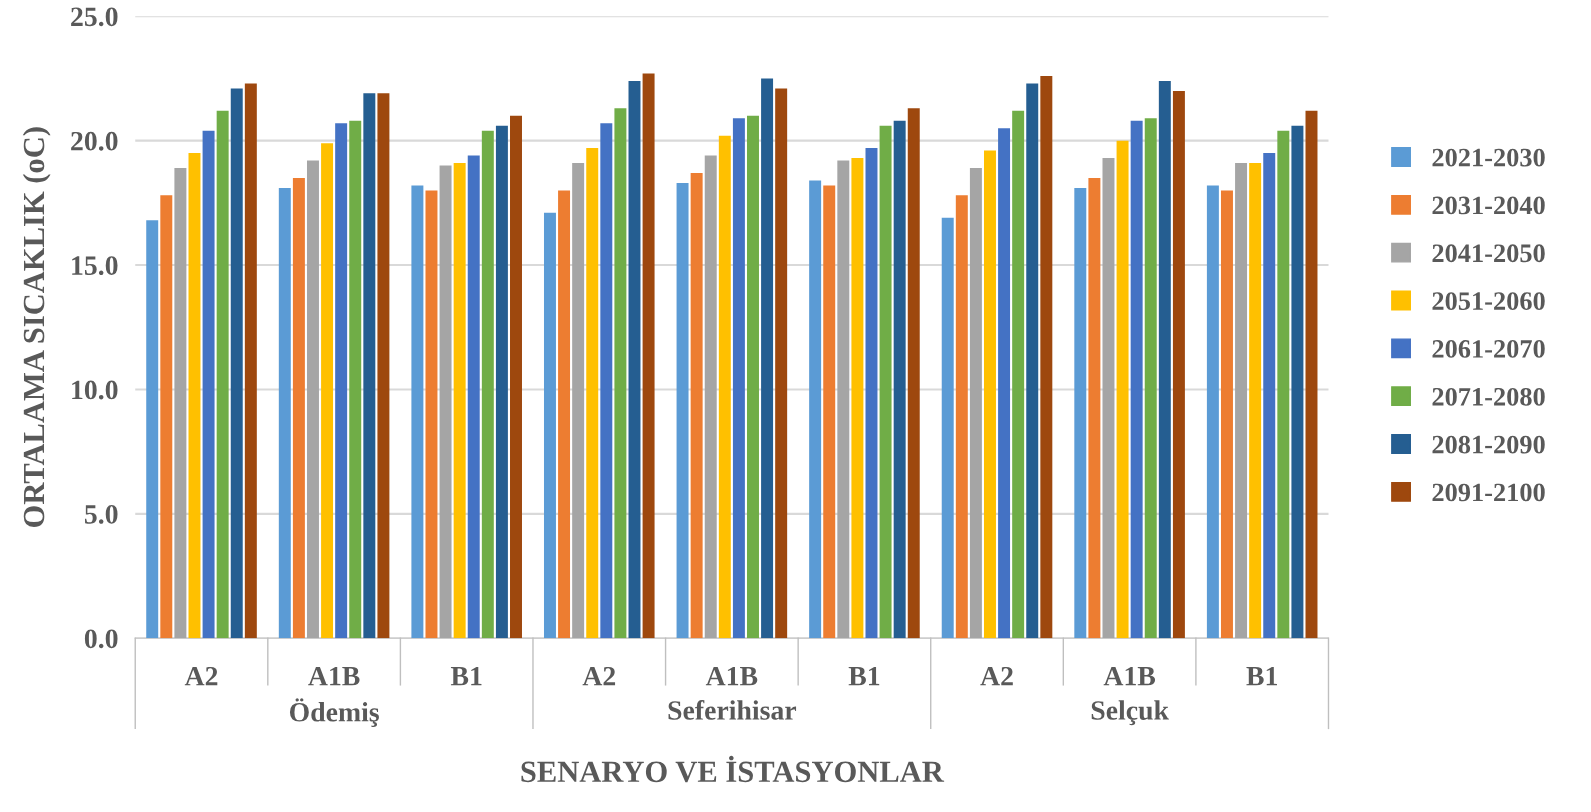  What do you see at coordinates (101, 514) in the screenshot?
I see `y-tick-label: 5.0` at bounding box center [101, 514].